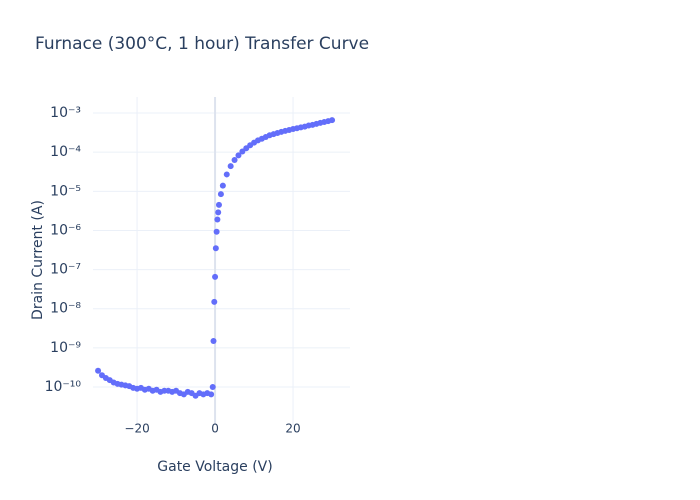 The width and height of the screenshot is (700, 500). What do you see at coordinates (63, 387) in the screenshot?
I see `y-tick-label: 10⁻¹⁰` at bounding box center [63, 387].